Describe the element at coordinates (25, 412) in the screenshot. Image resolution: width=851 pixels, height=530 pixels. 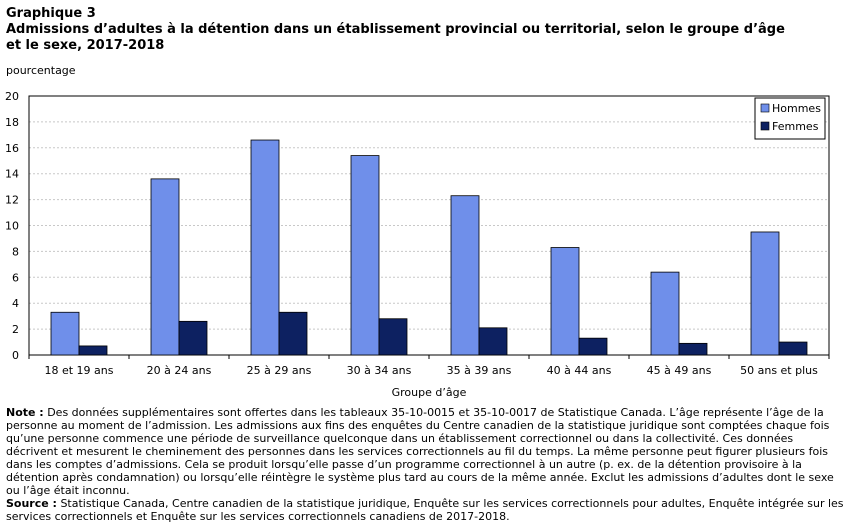
I see `note-label: Note :` at that location.